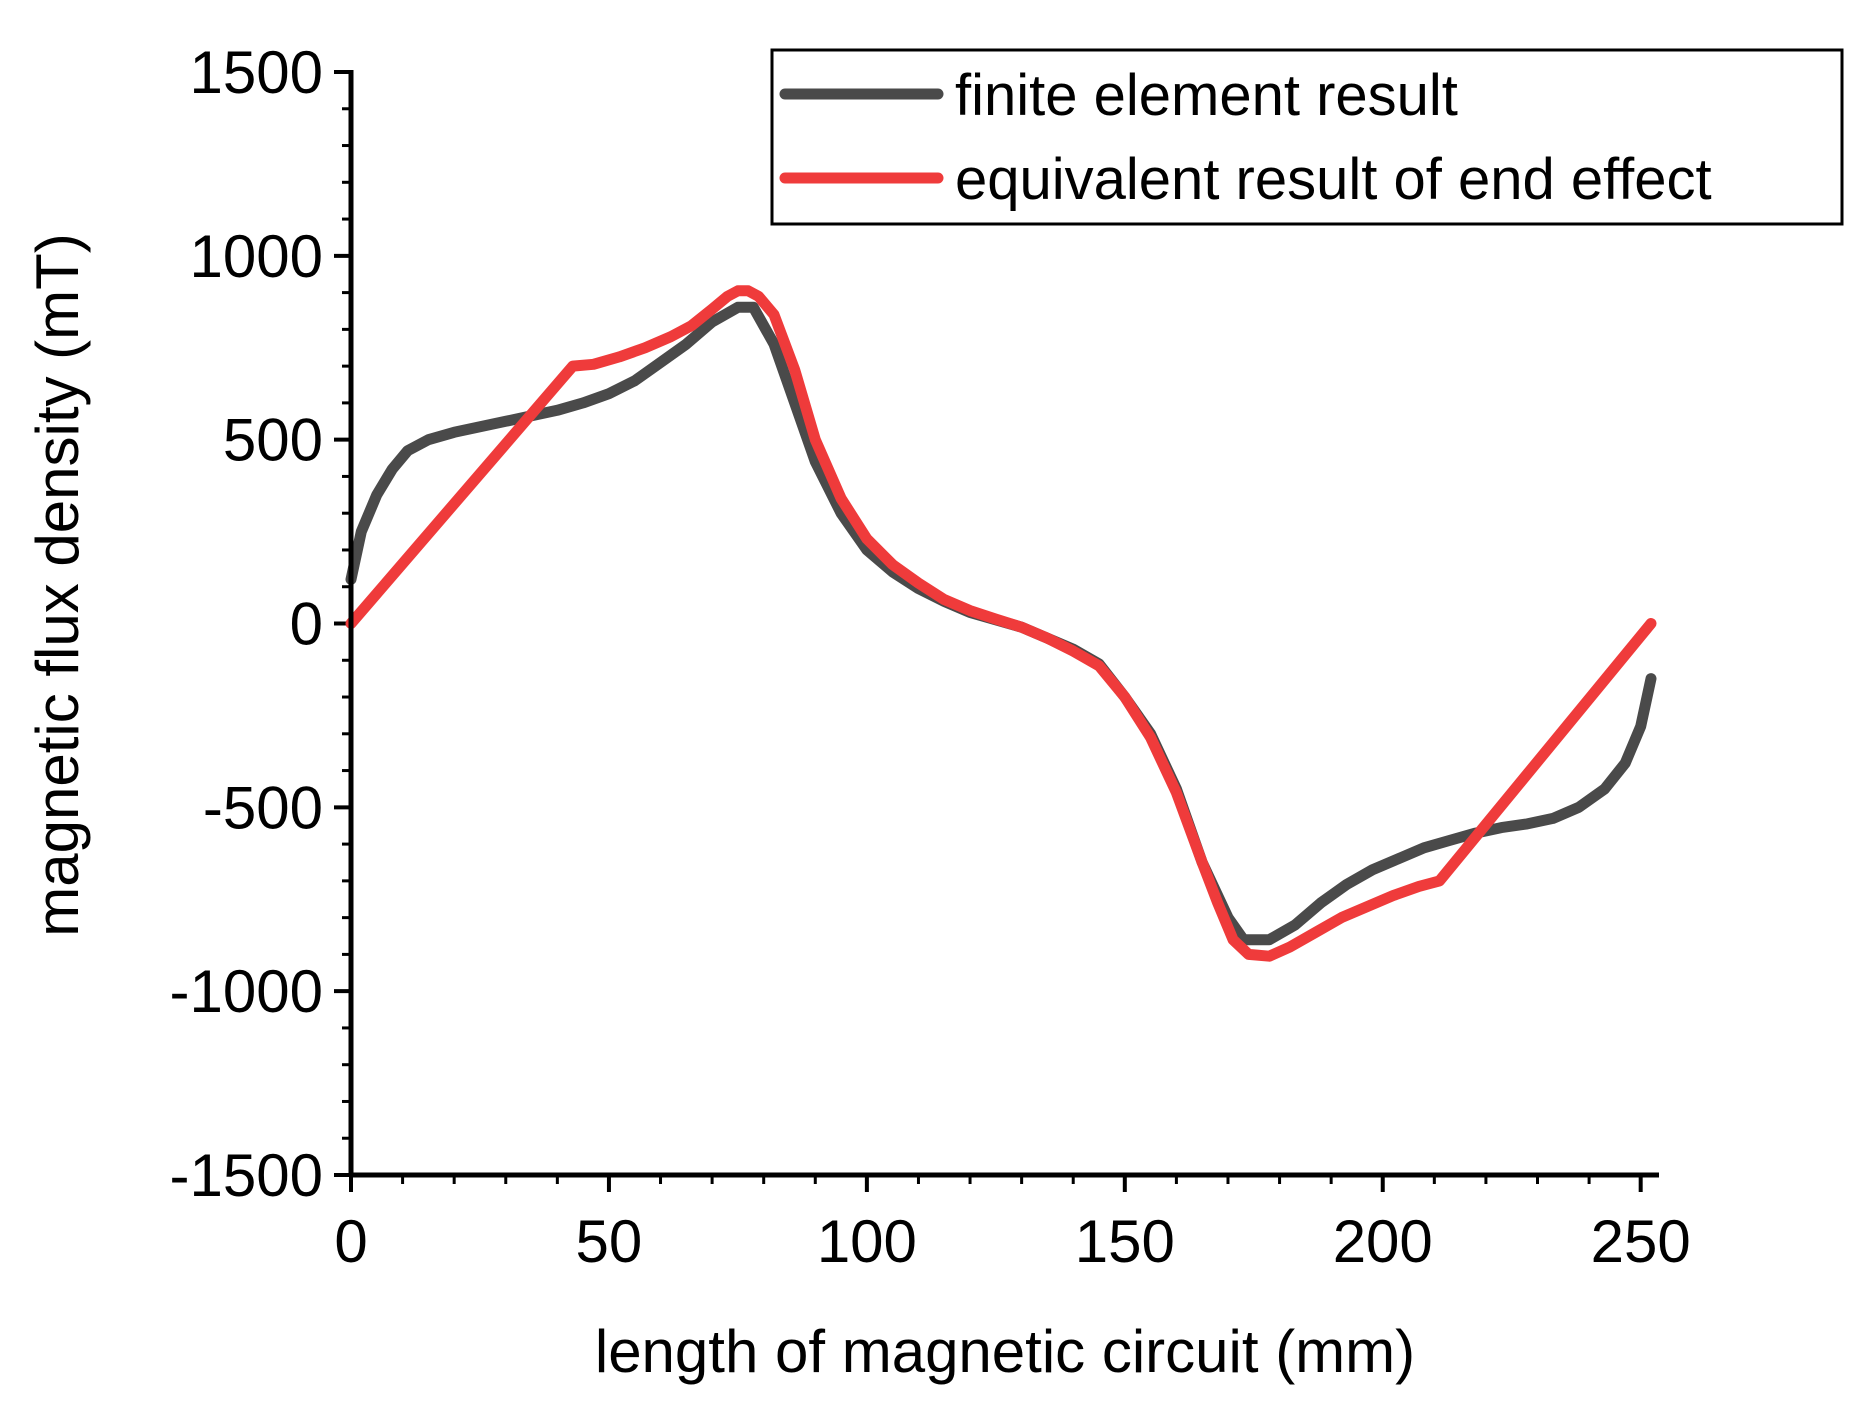 The image size is (1860, 1409). Describe the element at coordinates (306, 624) in the screenshot. I see `y-tick-label: 0` at that location.